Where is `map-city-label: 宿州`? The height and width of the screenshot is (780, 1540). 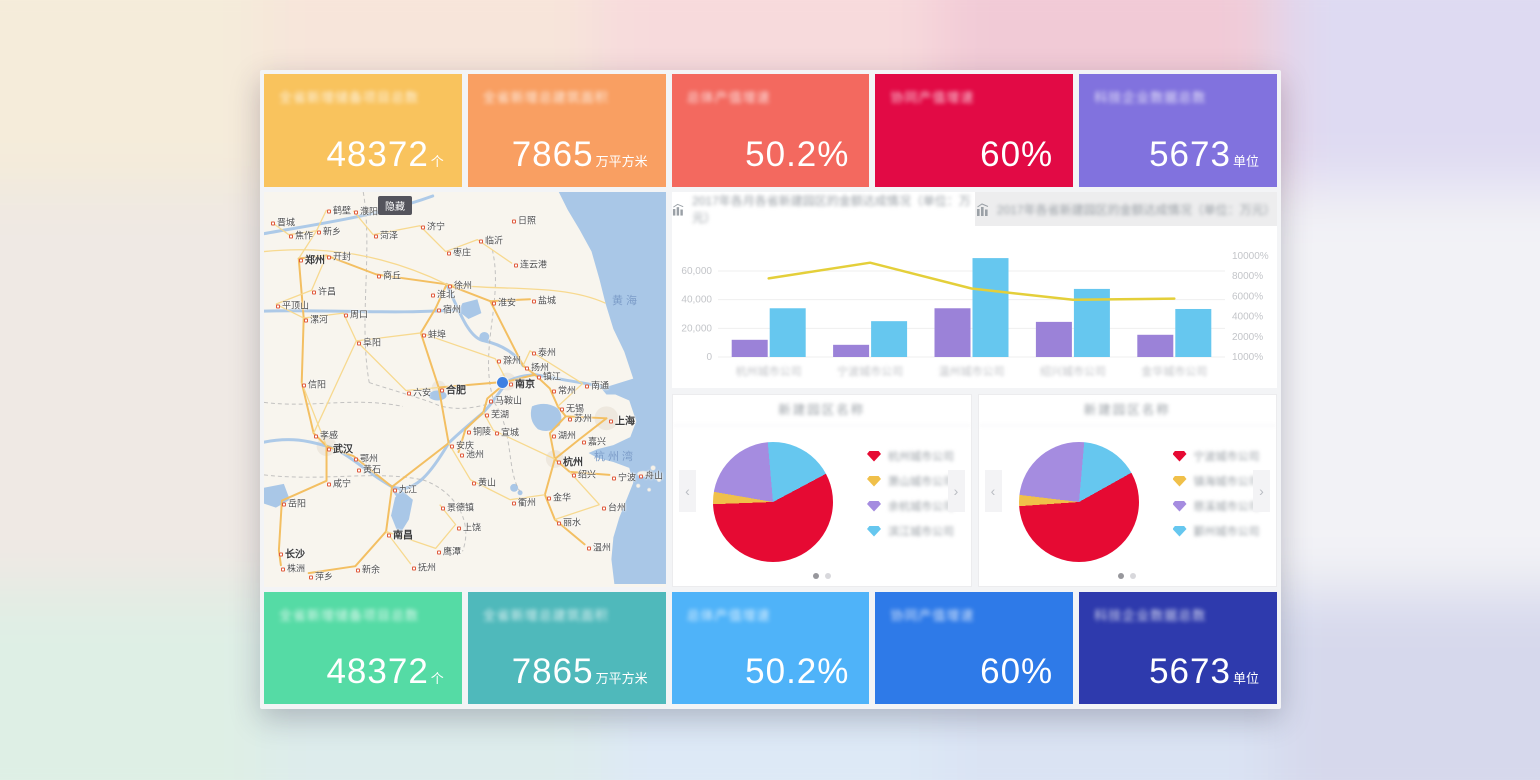
map-city-label: 宿州 is located at coordinates (449, 309).